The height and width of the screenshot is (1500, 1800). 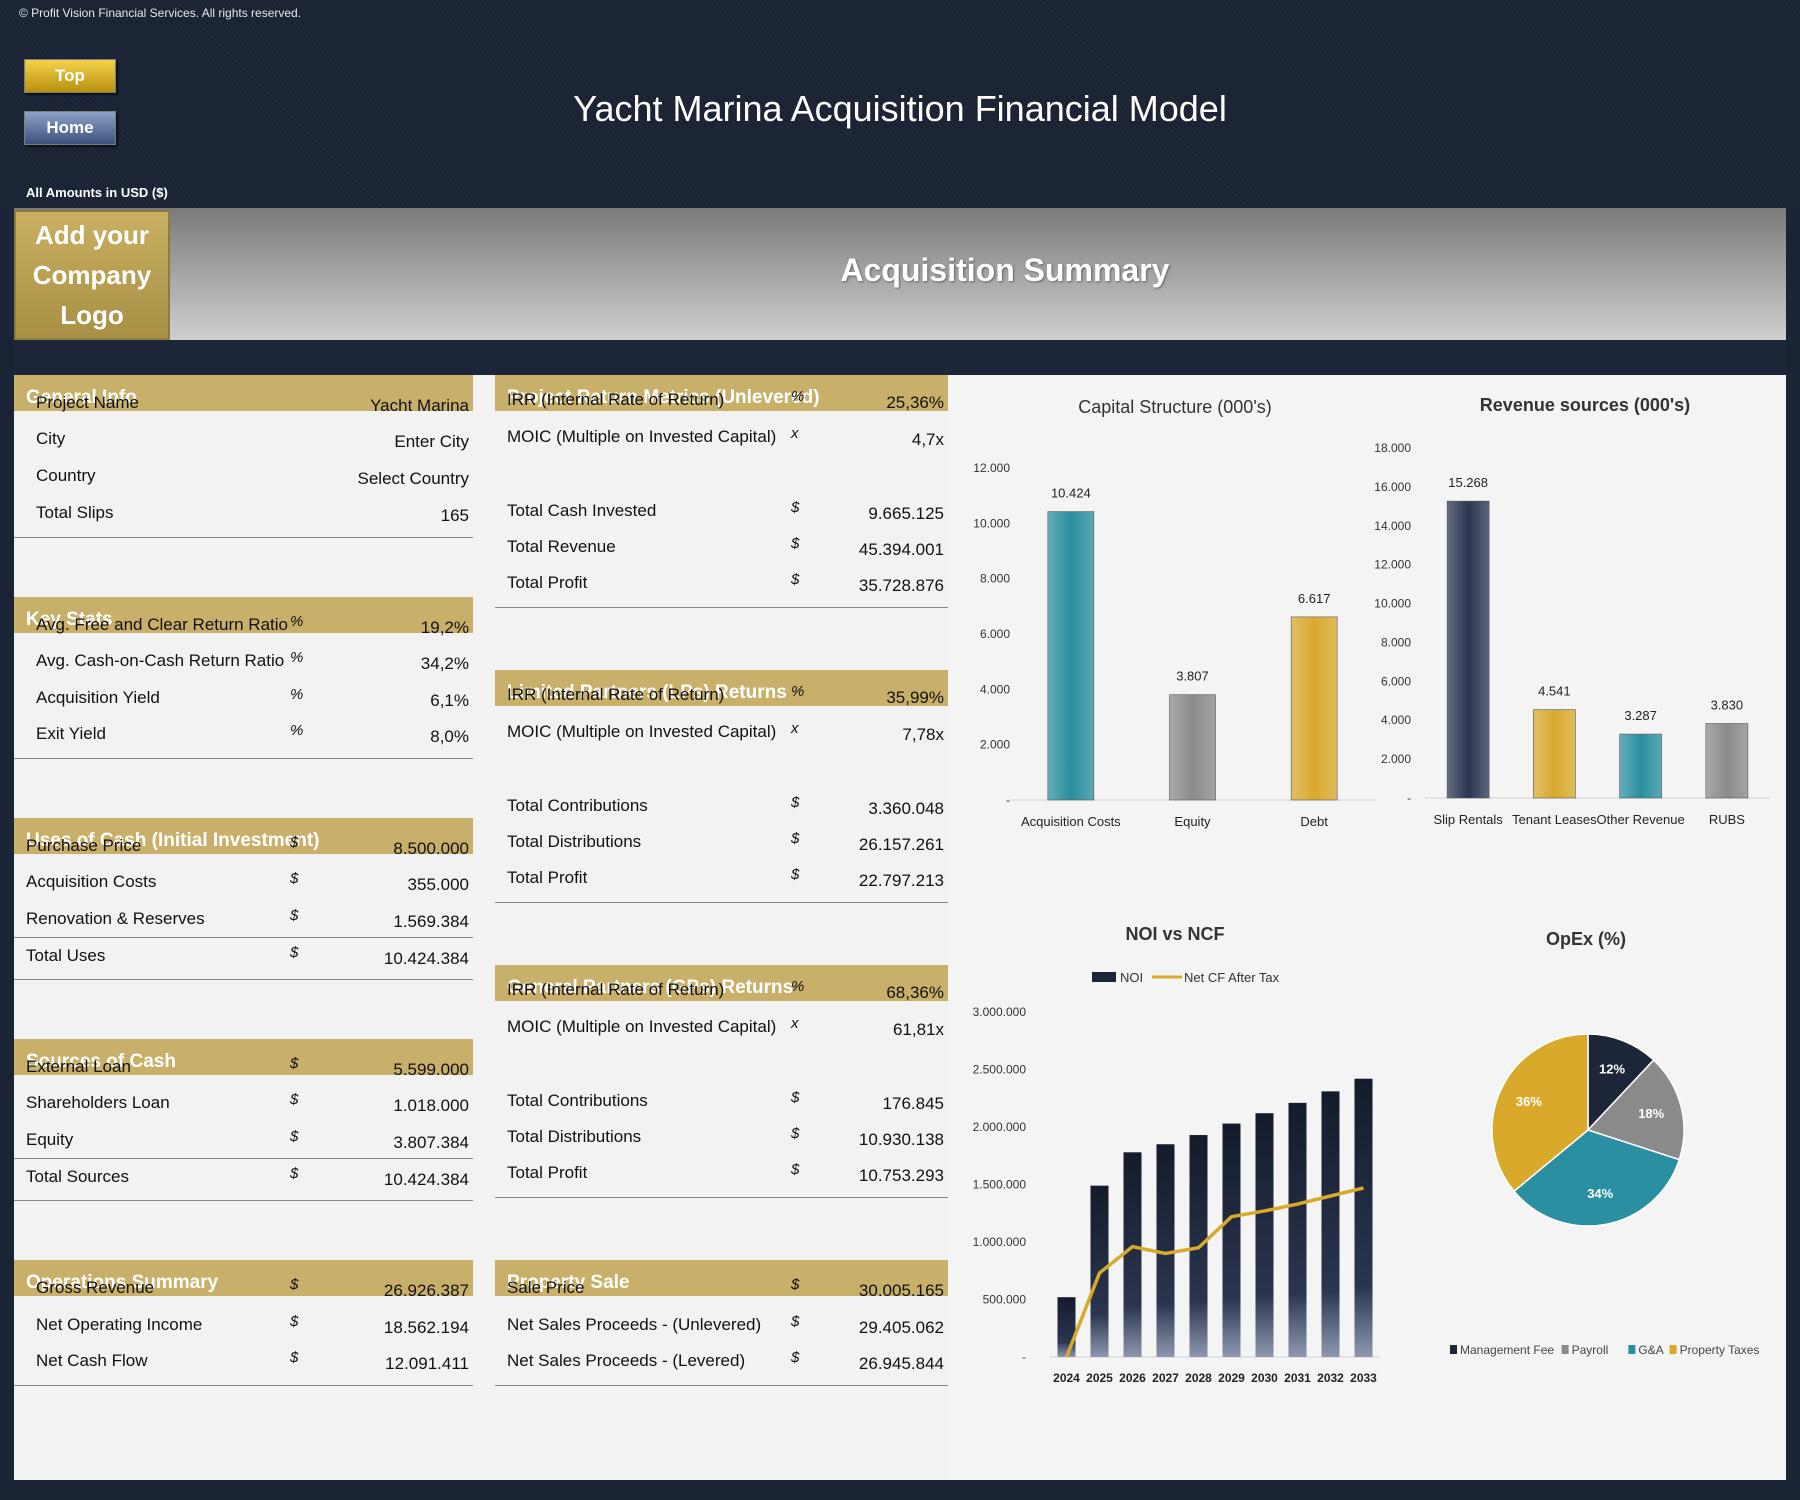 What do you see at coordinates (1727, 819) in the screenshot?
I see `x-tick-label: RUBS` at bounding box center [1727, 819].